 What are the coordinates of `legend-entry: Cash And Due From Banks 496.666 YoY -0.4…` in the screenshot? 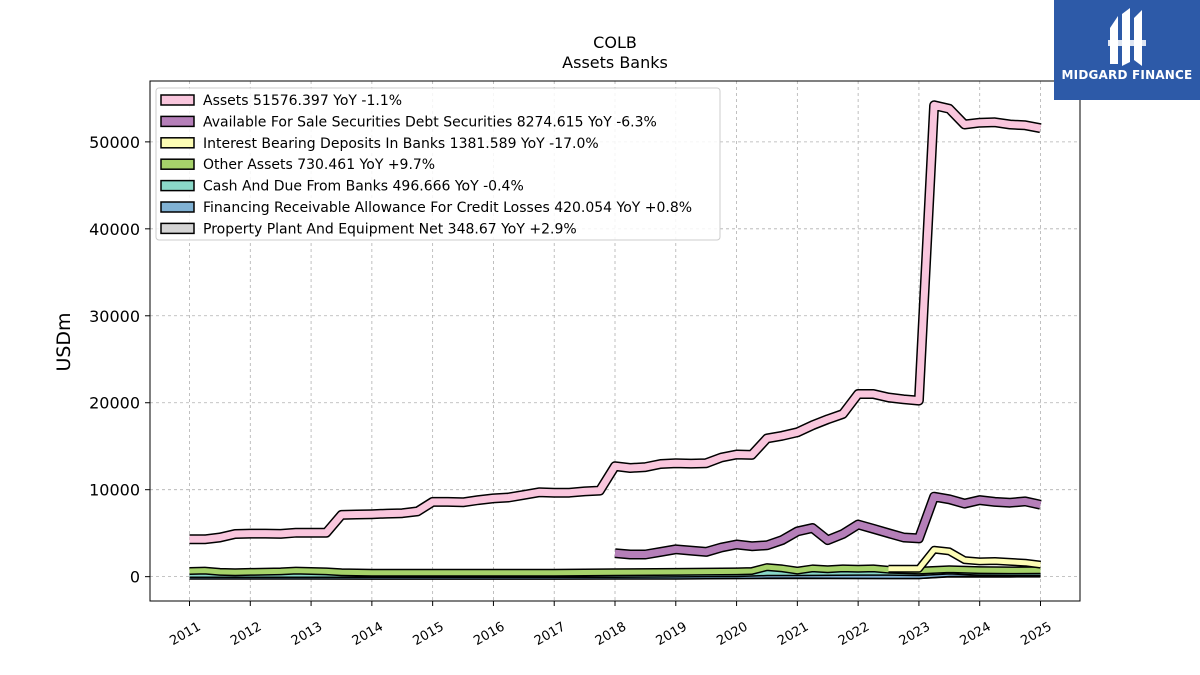 It's located at (363, 187).